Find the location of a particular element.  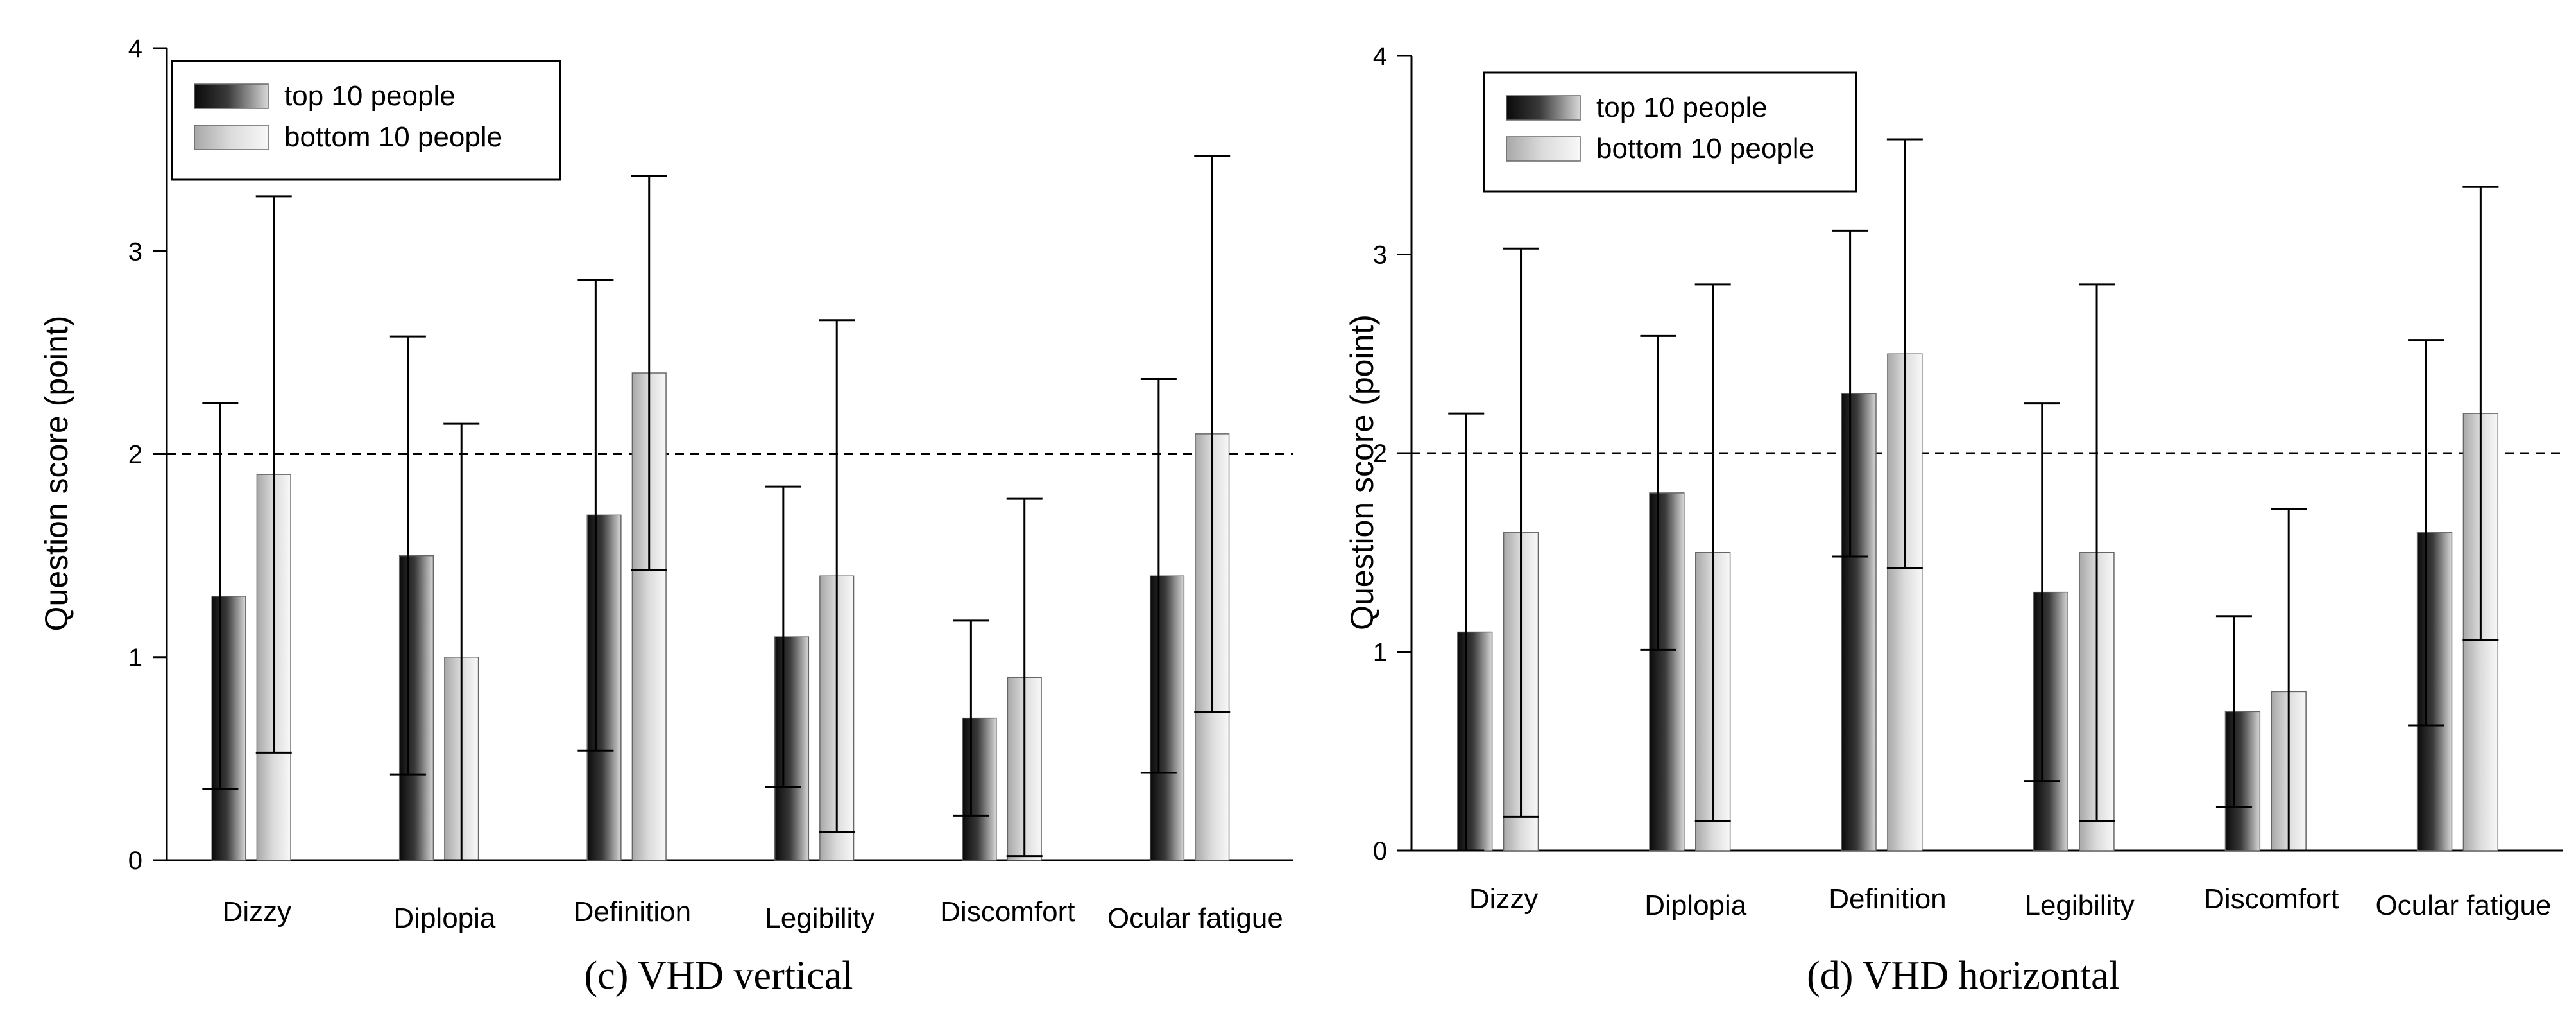

figure-caption: (c) VHD vertical is located at coordinates (718, 976).